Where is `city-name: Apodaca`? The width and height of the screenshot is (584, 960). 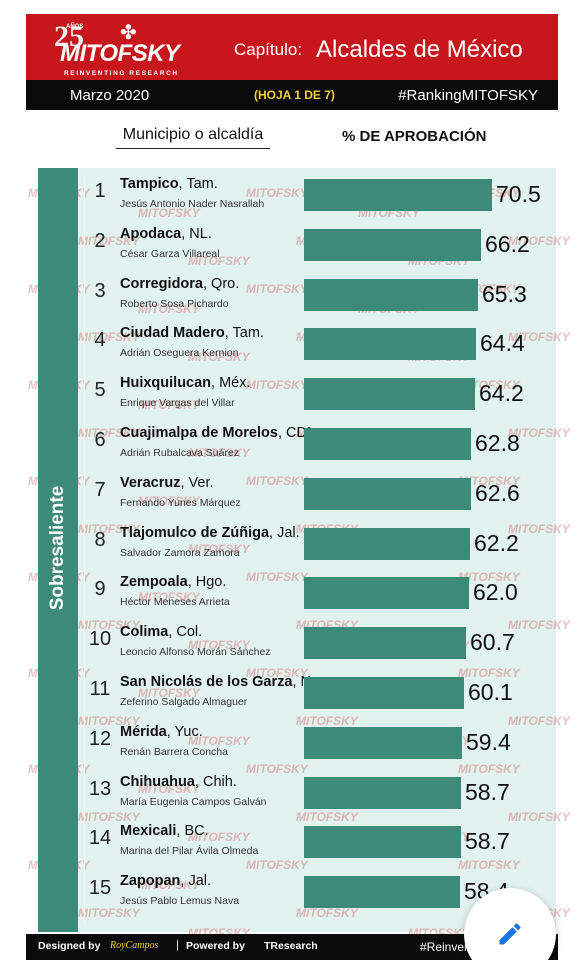
city-name: Apodaca is located at coordinates (151, 233).